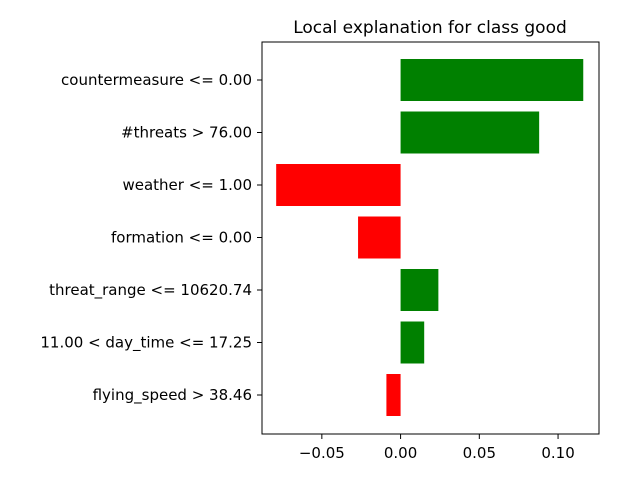 Image resolution: width=640 pixels, height=480 pixels. What do you see at coordinates (172, 395) in the screenshot?
I see `y-tick-label: flying_speed > 38.46` at bounding box center [172, 395].